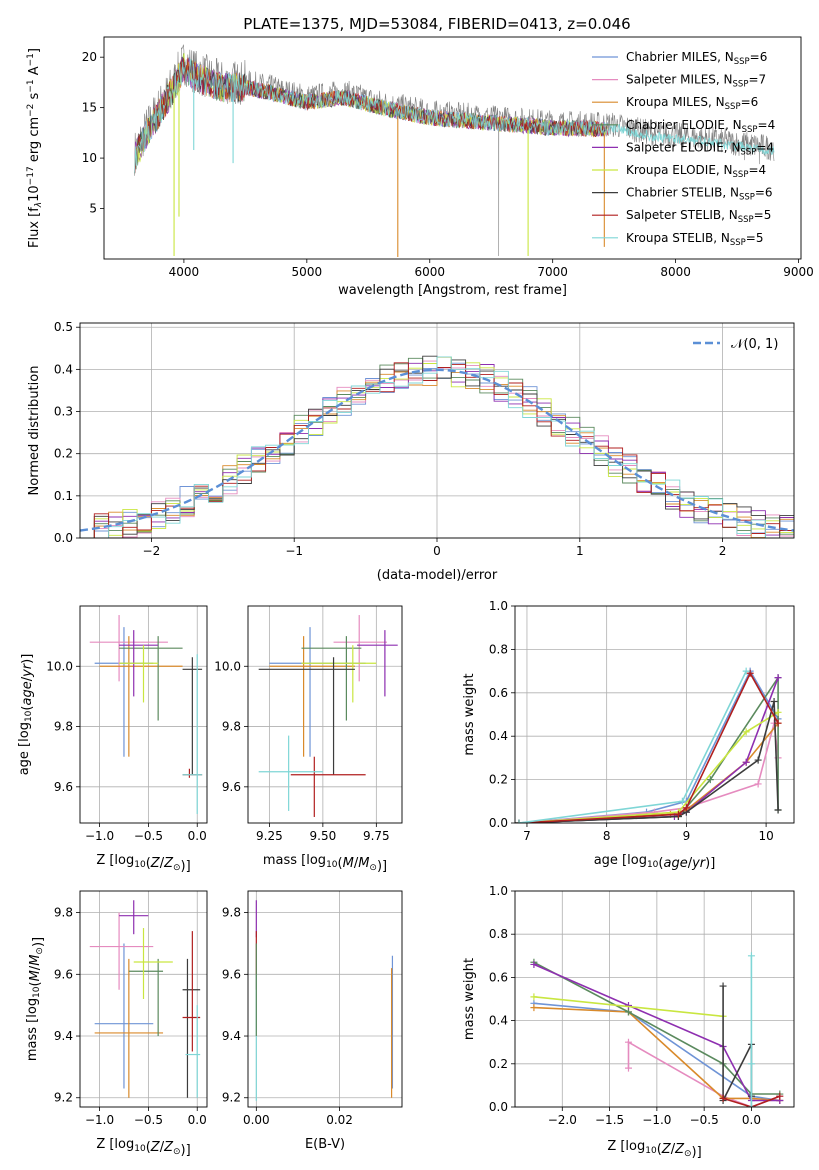 The height and width of the screenshot is (1170, 819). Describe the element at coordinates (63, 496) in the screenshot. I see `y-tick-label: 0.1` at that location.